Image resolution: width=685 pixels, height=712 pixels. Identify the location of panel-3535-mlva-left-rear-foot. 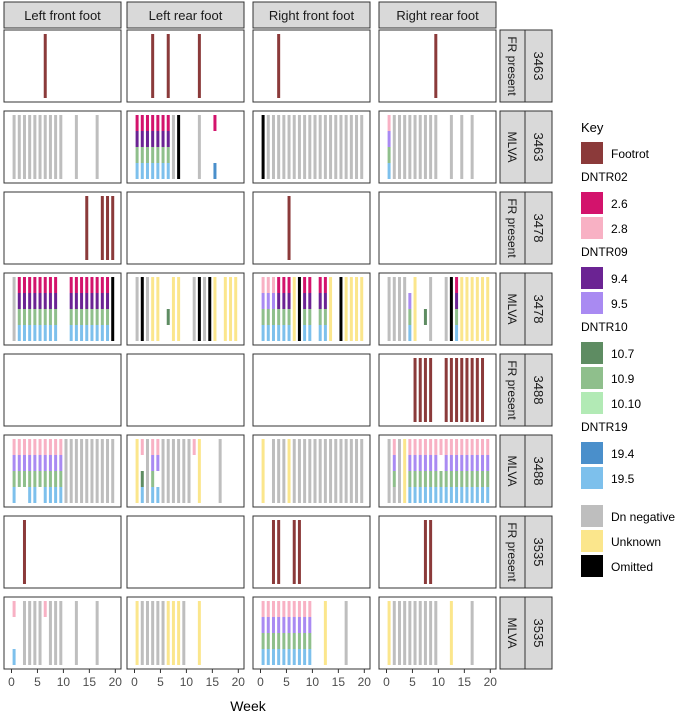
(185, 633).